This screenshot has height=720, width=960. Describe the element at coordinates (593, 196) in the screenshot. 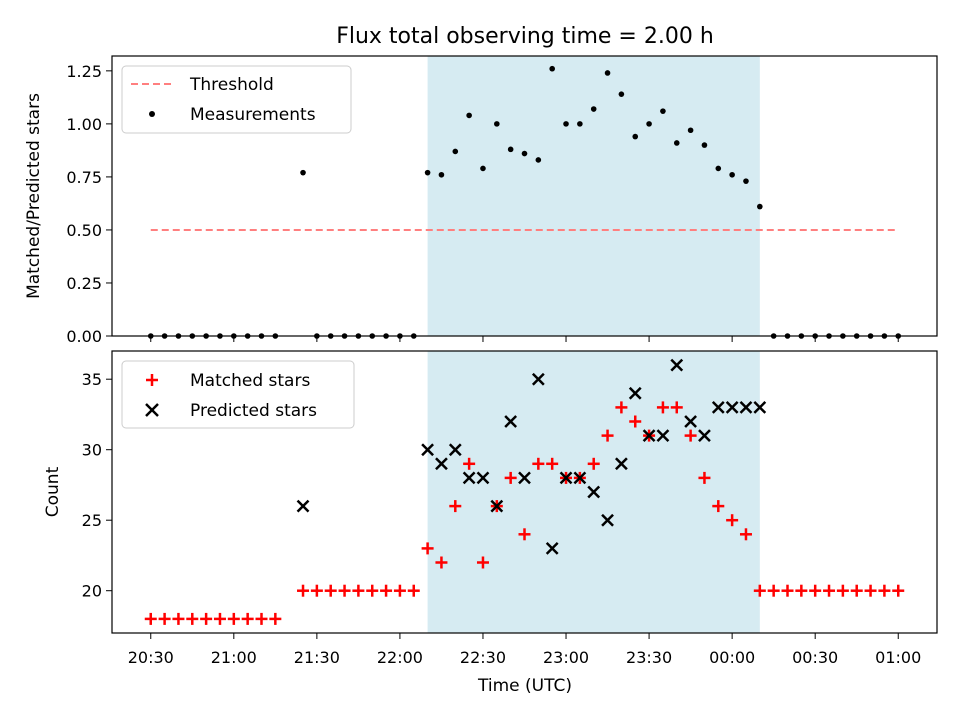

I see `top-shaded-span` at that location.